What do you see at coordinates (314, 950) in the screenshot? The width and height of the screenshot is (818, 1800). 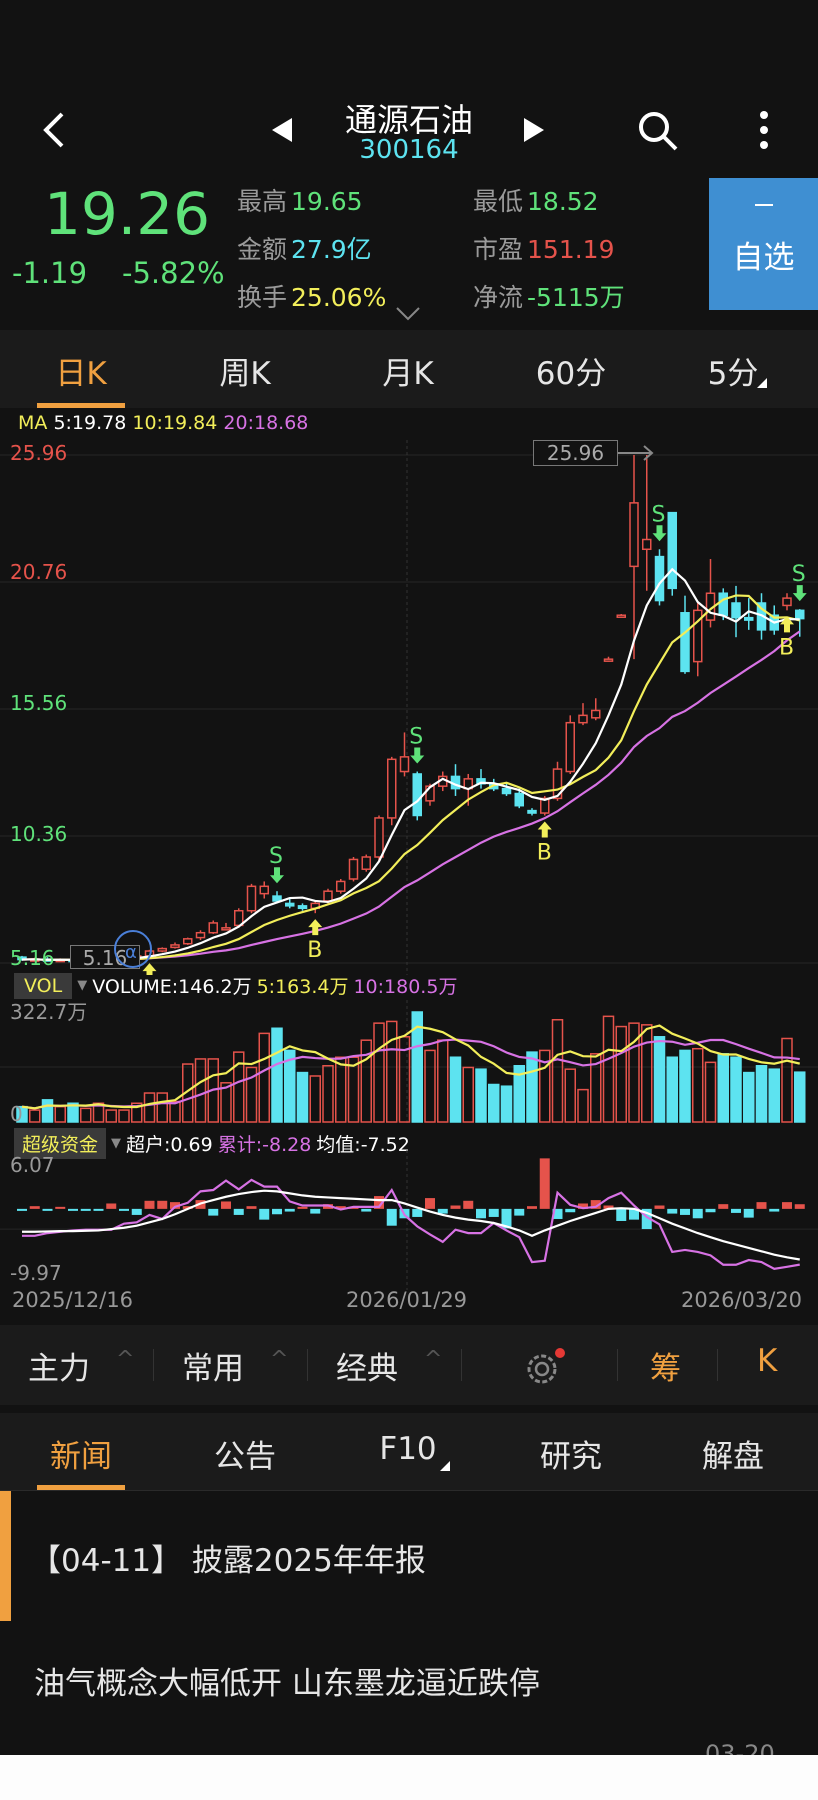 I see `buy-signal-label: B` at bounding box center [314, 950].